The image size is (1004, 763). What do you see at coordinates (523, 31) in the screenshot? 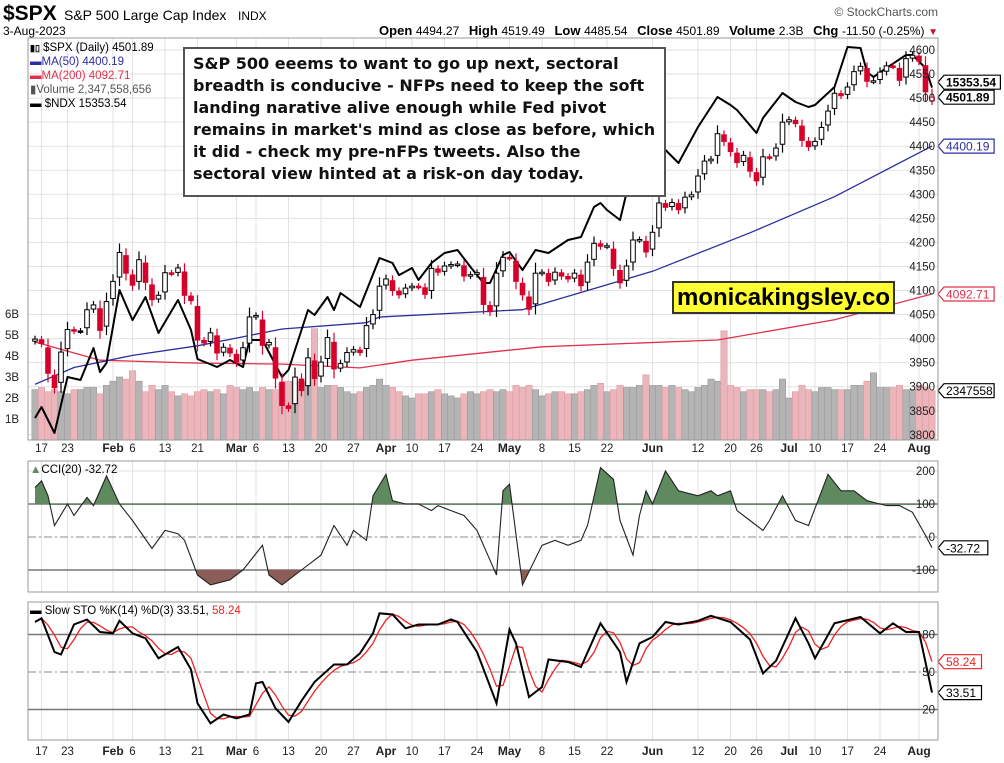
I see `high-value: 4519.49` at bounding box center [523, 31].